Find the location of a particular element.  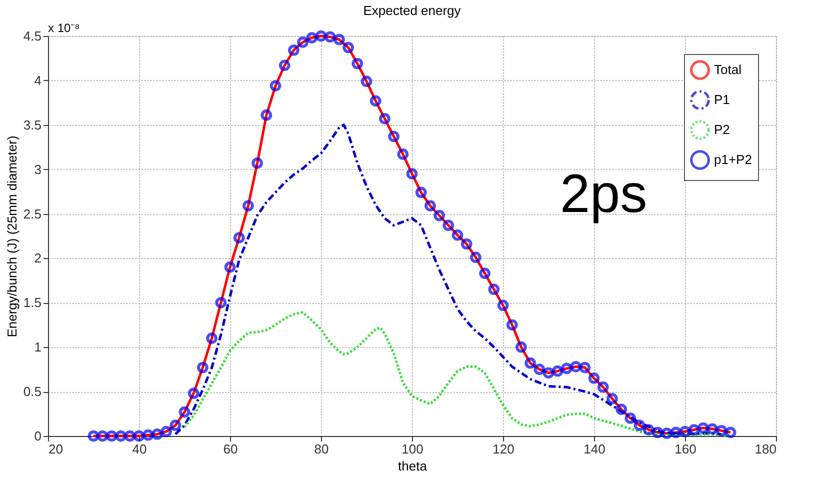

y-tick-label: 2.5 is located at coordinates (32, 214).